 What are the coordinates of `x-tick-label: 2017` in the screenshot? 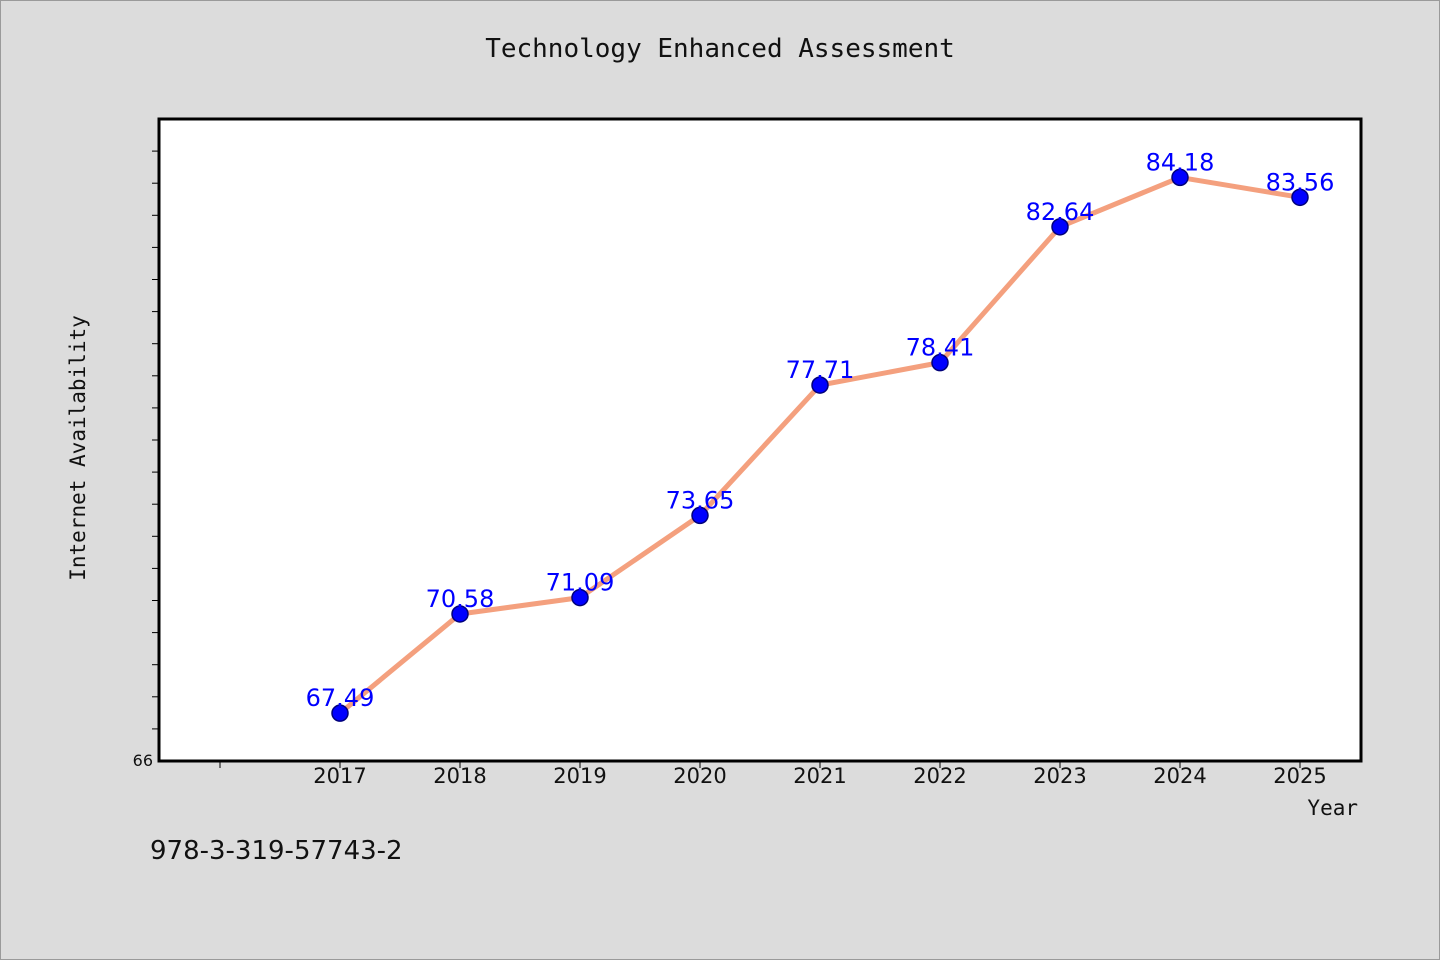 It's located at (339, 776).